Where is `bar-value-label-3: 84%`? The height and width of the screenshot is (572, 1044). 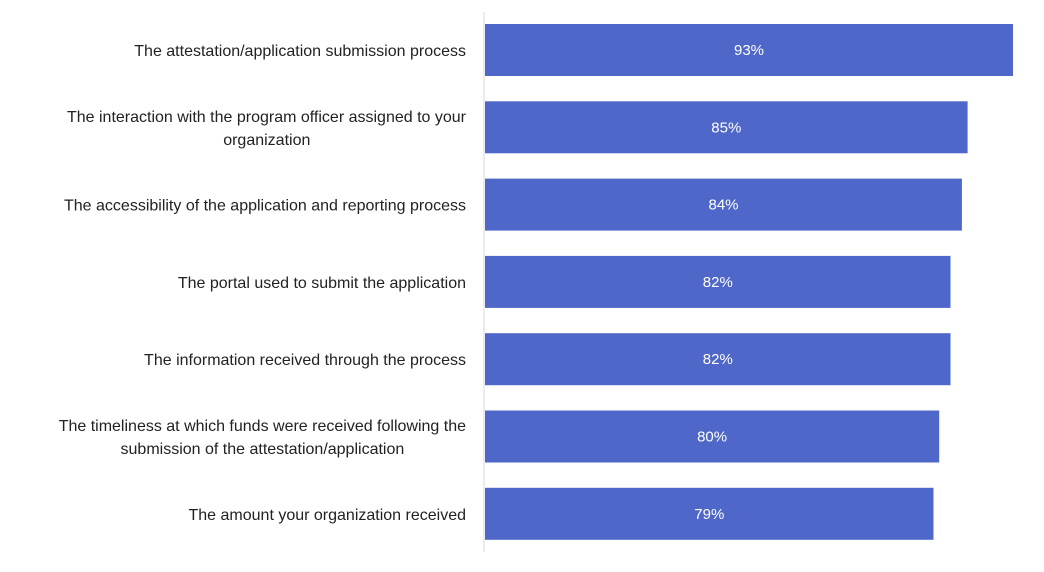 bar-value-label-3: 84% is located at coordinates (723, 205).